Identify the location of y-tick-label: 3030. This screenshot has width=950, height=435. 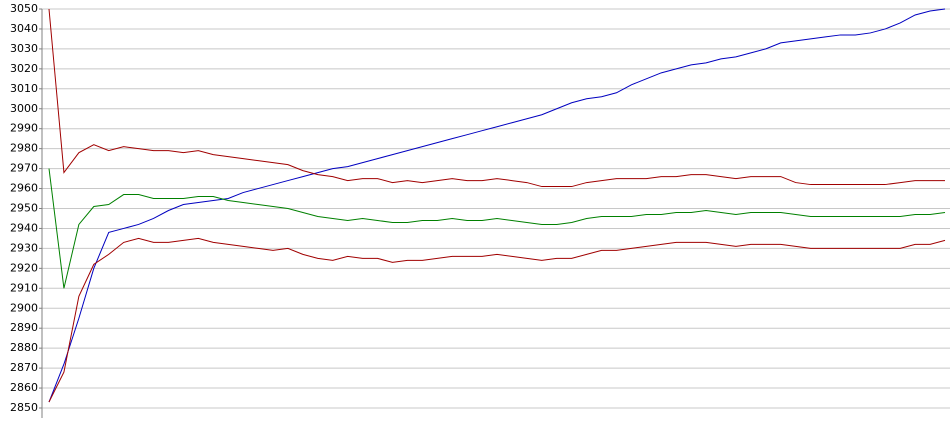
(24, 48).